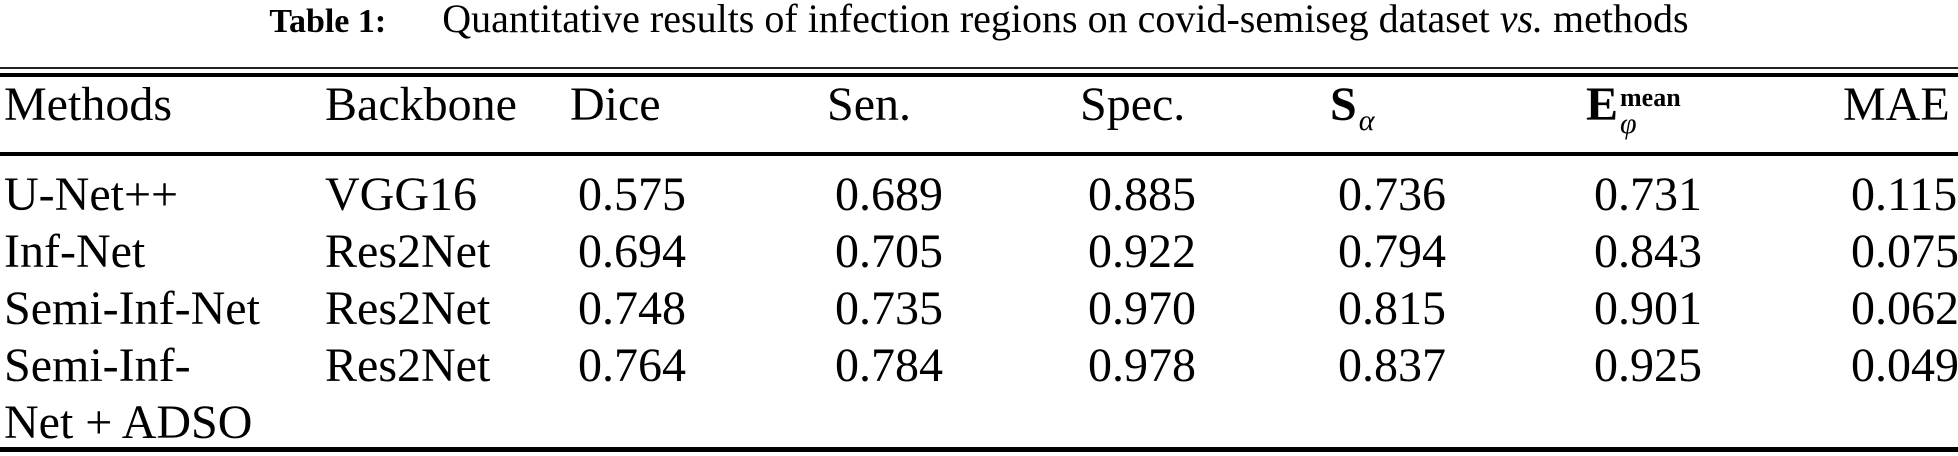 The width and height of the screenshot is (1958, 456). I want to click on table-top-rule-thin, so click(979, 68).